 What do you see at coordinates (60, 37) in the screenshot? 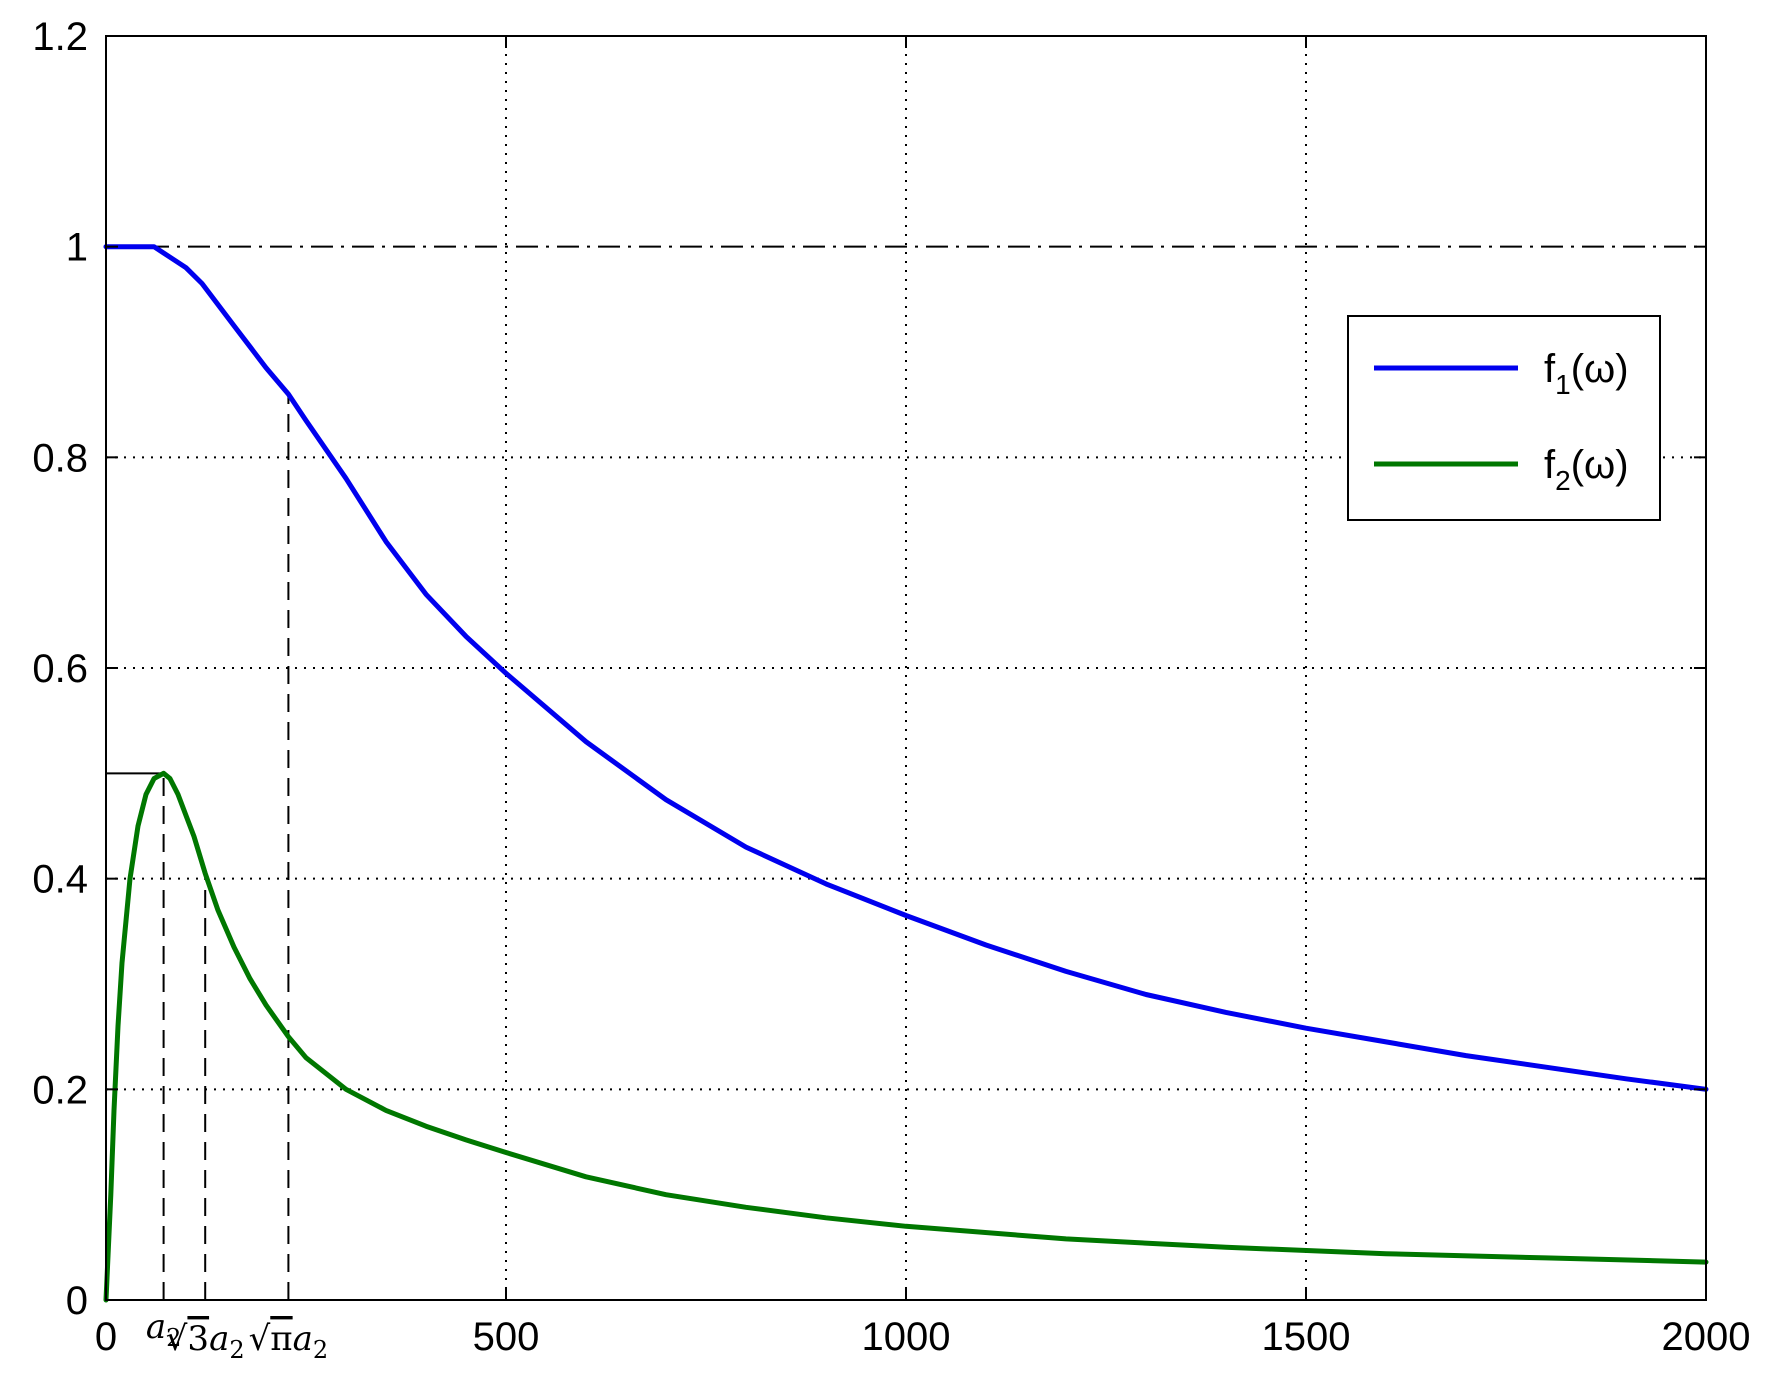
I see `y-tick-label: 1.2` at bounding box center [60, 37].